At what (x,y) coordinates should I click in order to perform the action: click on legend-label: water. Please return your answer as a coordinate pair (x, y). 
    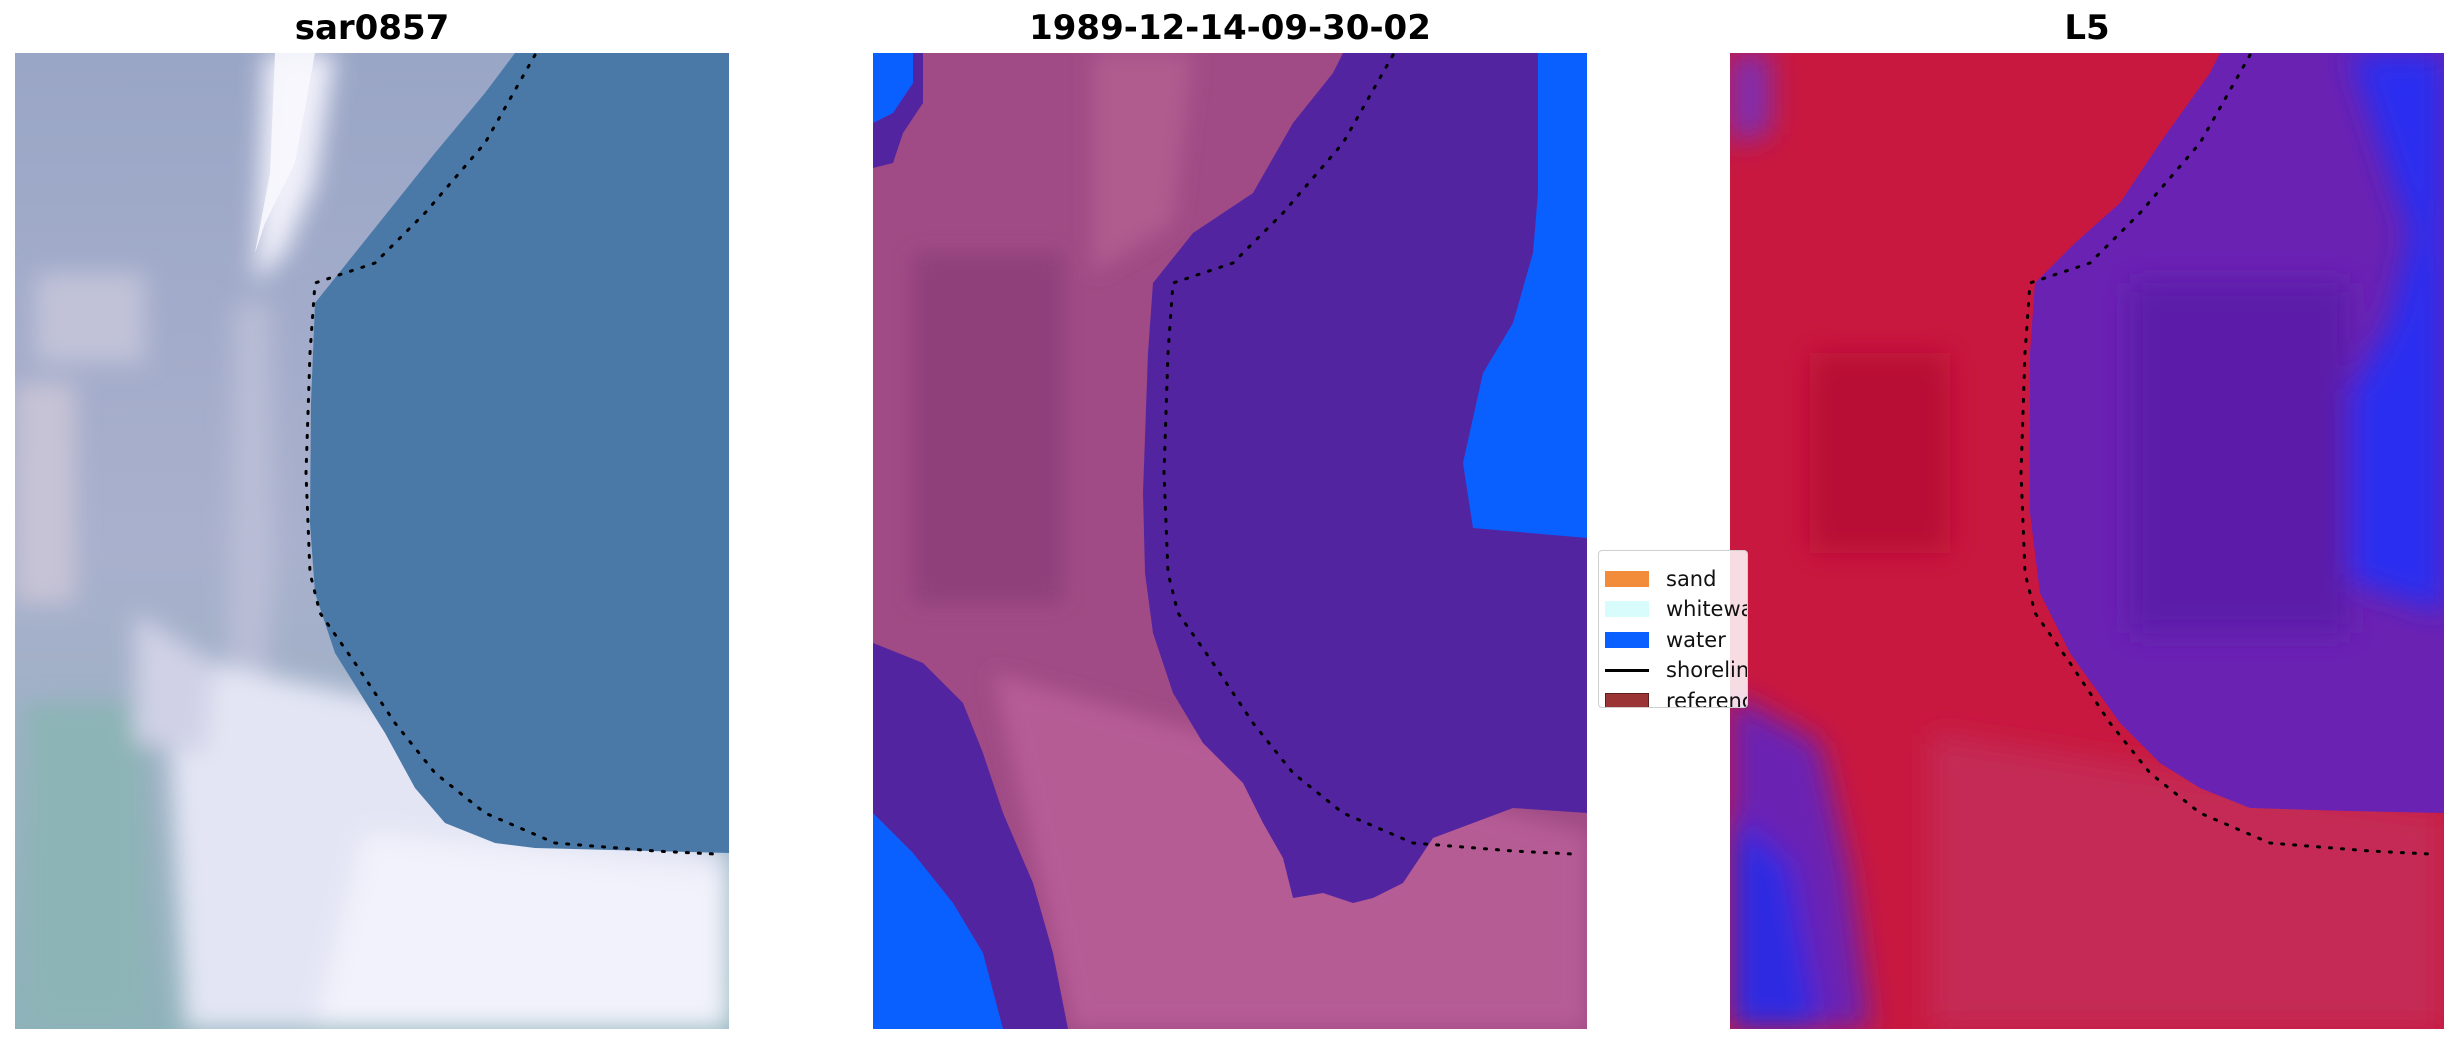
    Looking at the image, I should click on (1696, 640).